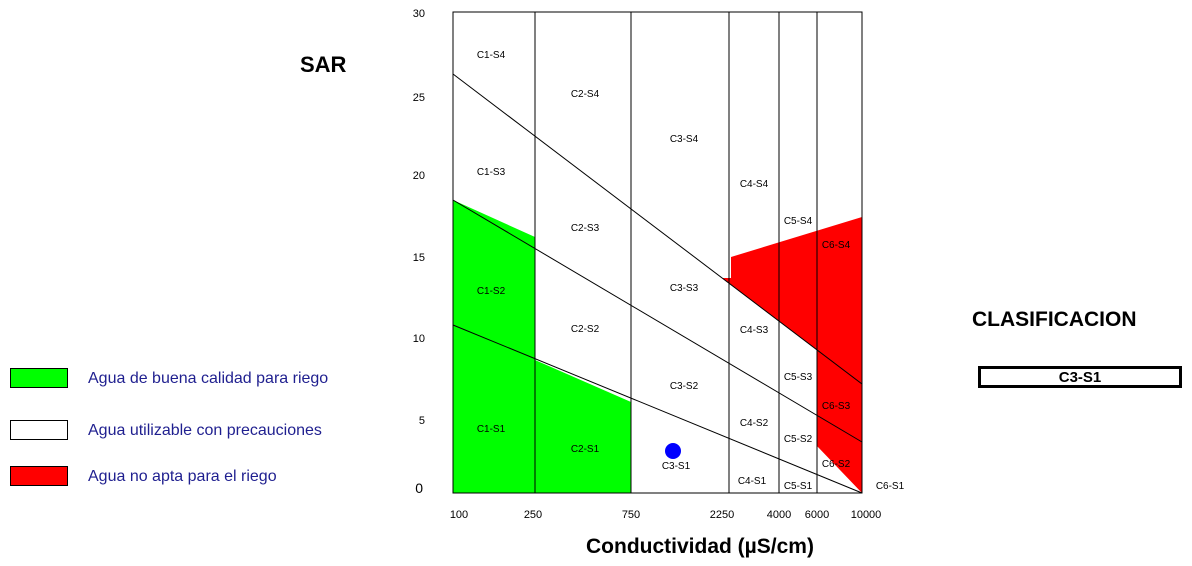 Image resolution: width=1192 pixels, height=566 pixels. Describe the element at coordinates (419, 98) in the screenshot. I see `y-tick-label: 25` at that location.